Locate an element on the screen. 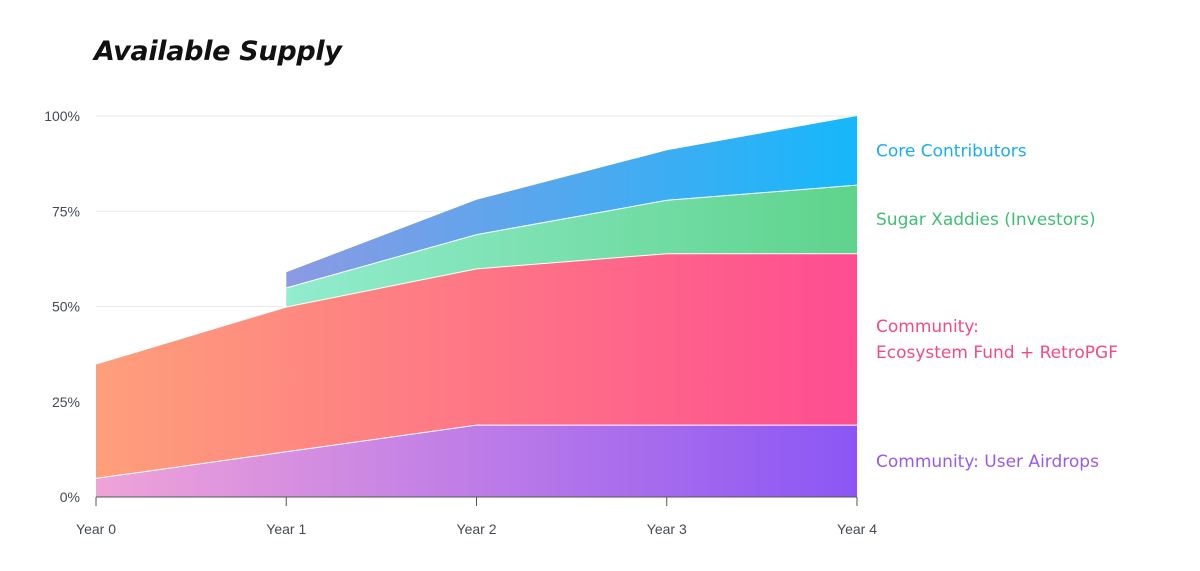 The image size is (1200, 571). series-label-community-ecosystem-fund-retropgf: Community: Ecosystem Fund + RetroPGF is located at coordinates (997, 340).